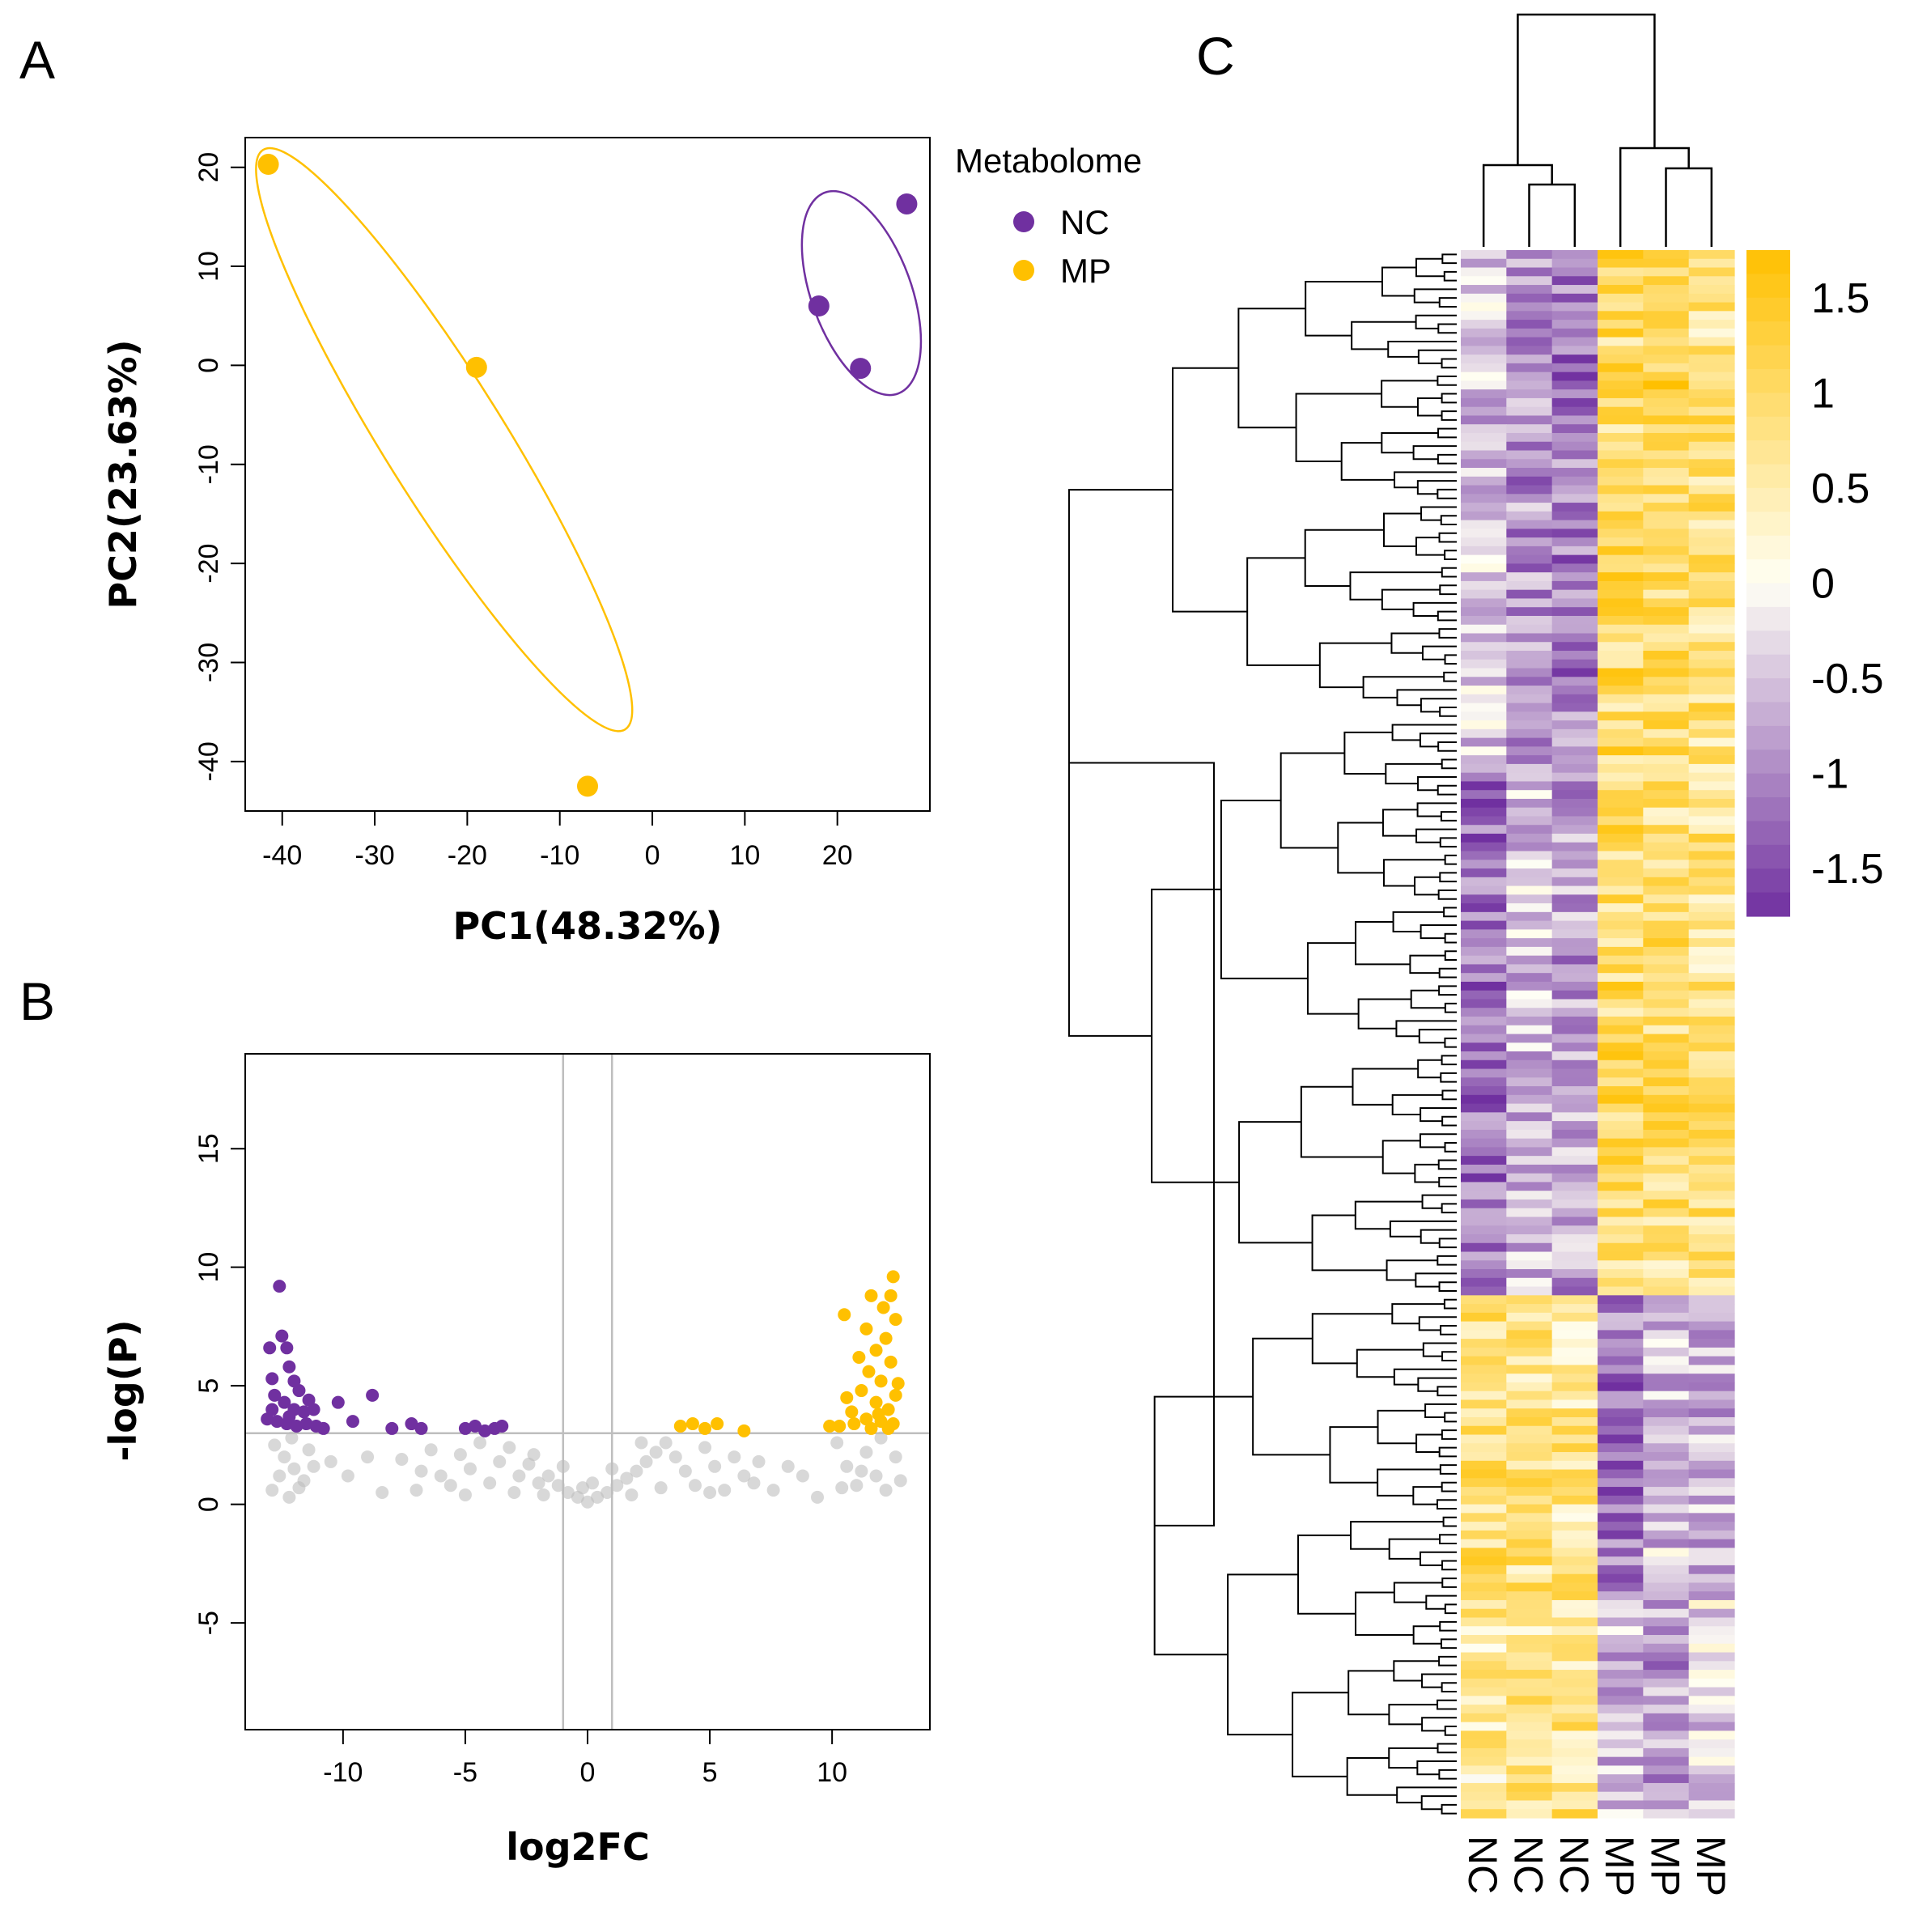  I want to click on colorbar-swatch, so click(1768, 452).